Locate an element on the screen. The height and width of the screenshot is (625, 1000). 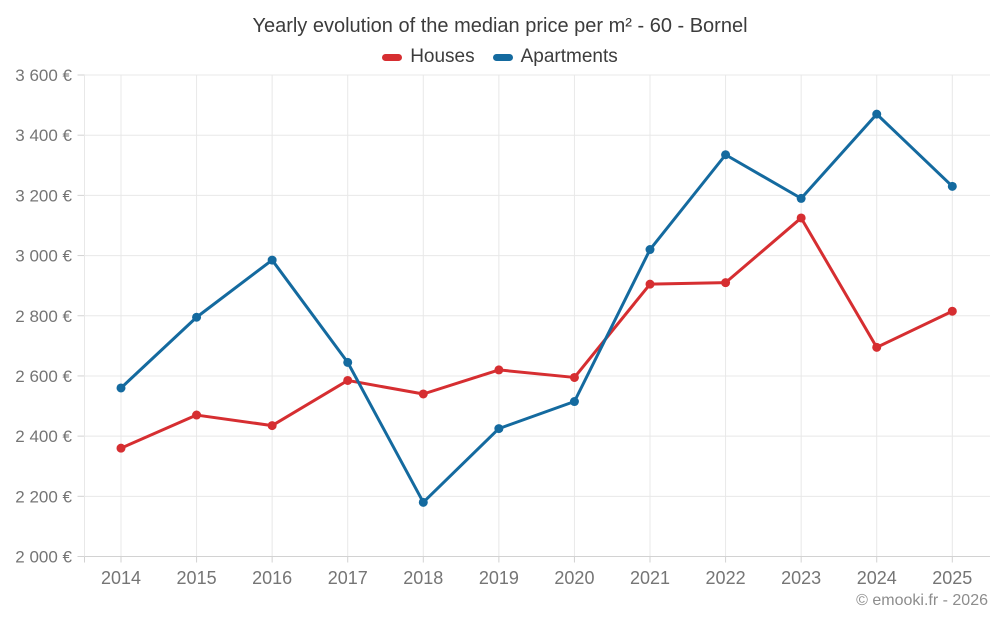
y-axis-label: 3 000 € is located at coordinates (43, 256).